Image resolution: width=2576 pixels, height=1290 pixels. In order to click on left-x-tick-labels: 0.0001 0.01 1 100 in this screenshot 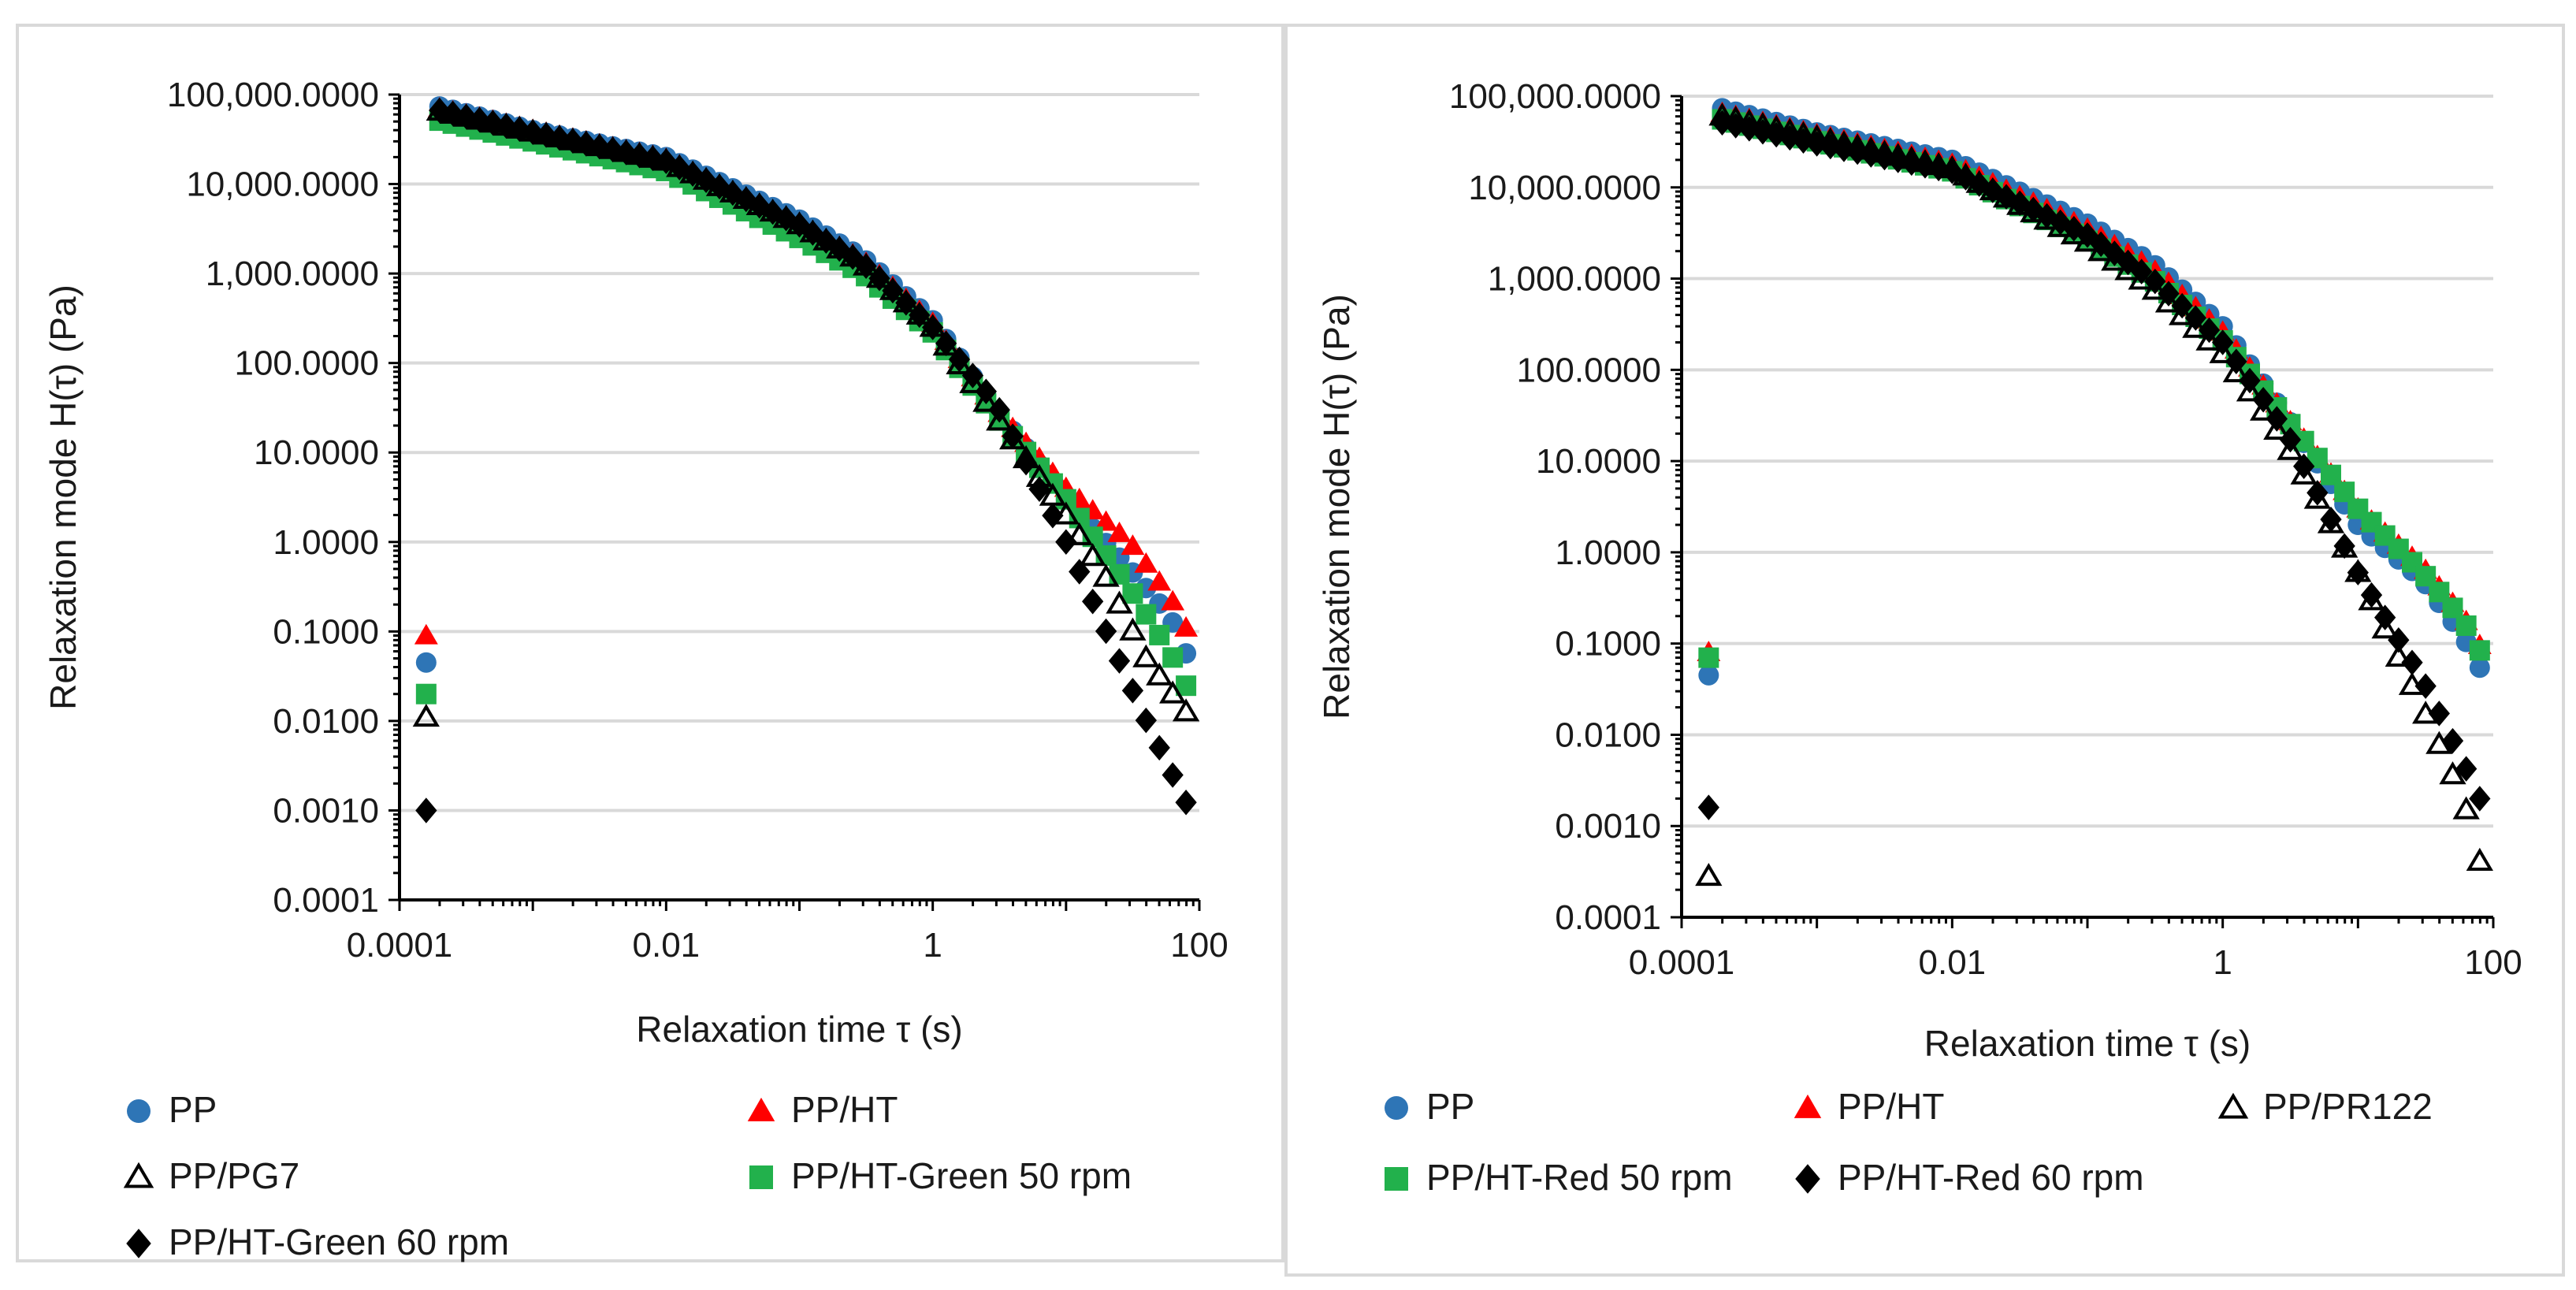, I will do `click(788, 945)`.